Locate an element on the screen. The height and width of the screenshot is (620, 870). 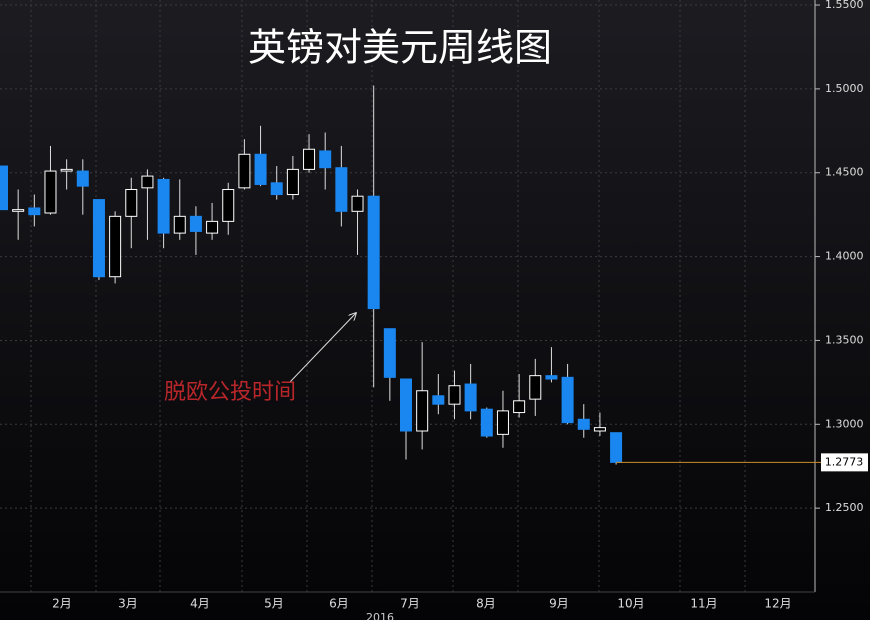
annotation: 脱欧公投时间 is located at coordinates (230, 392).